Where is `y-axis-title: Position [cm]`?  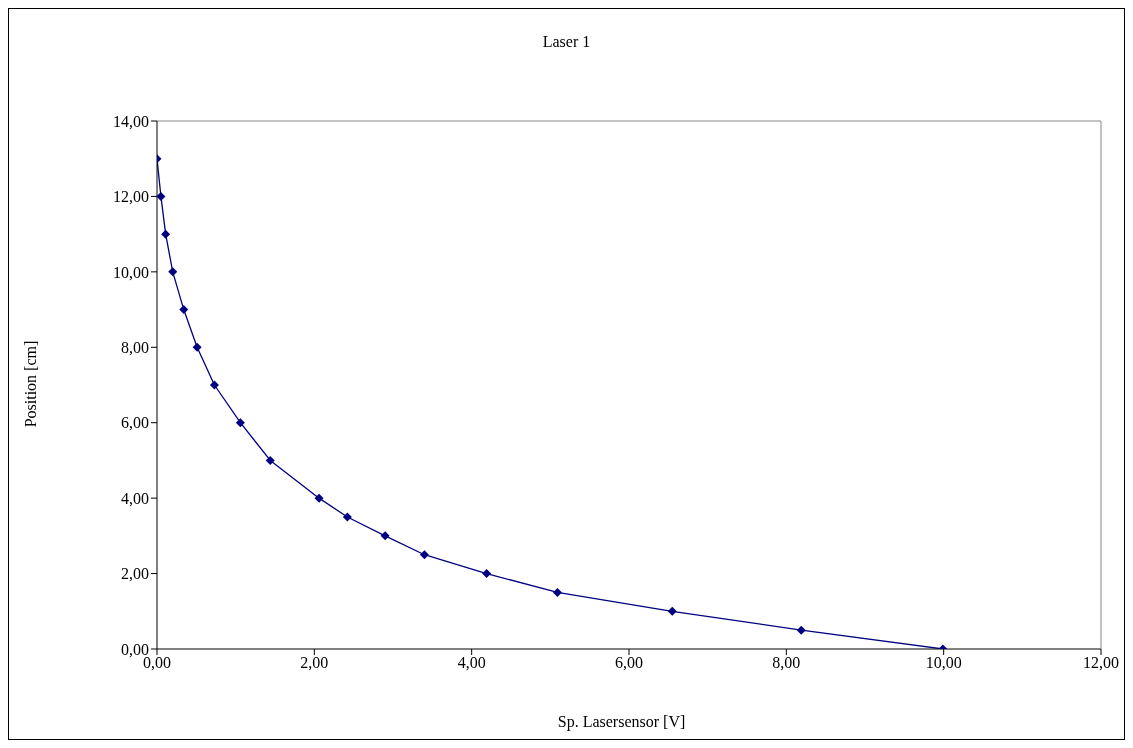 y-axis-title: Position [cm] is located at coordinates (31, 384).